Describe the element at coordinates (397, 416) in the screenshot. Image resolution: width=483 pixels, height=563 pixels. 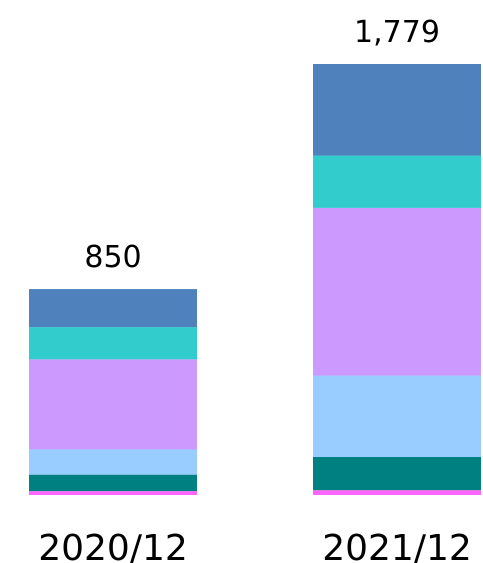
I see `bar-segment-2021-12-s3` at that location.